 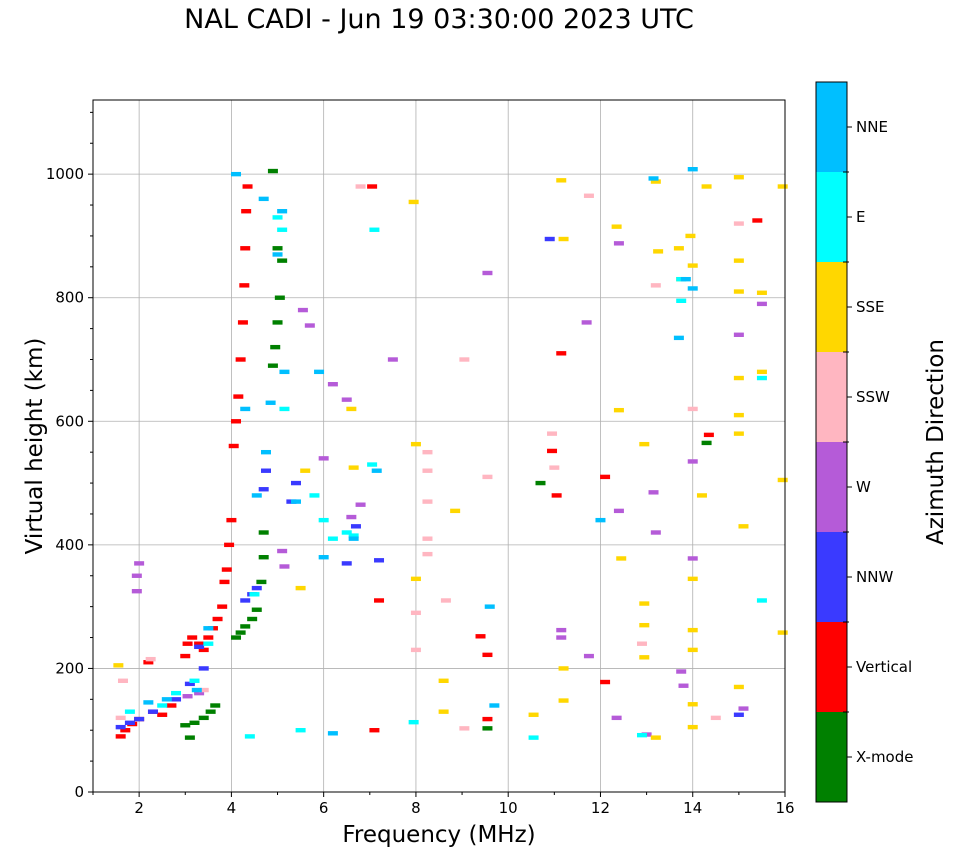 I want to click on chart-title: NAL CADI - Jun 19 03:30:00 2023 UTC, so click(x=439, y=19).